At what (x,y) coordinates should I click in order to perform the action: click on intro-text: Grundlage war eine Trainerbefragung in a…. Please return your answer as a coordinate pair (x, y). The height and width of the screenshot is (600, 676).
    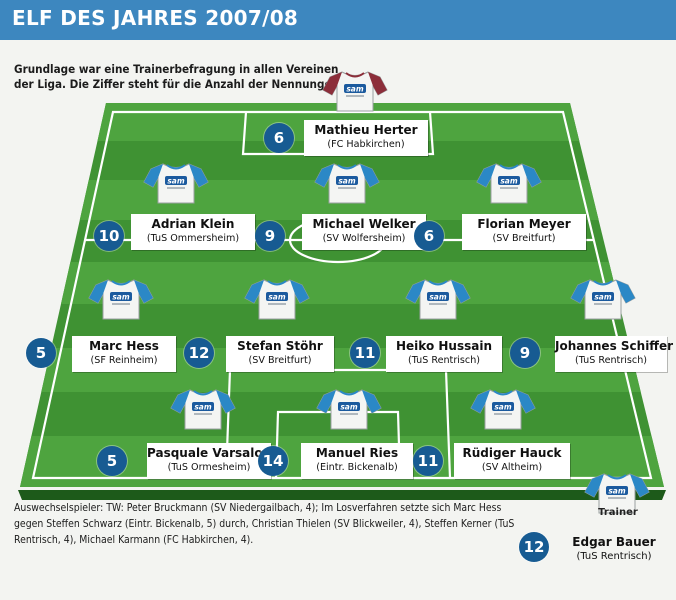
    Looking at the image, I should click on (178, 77).